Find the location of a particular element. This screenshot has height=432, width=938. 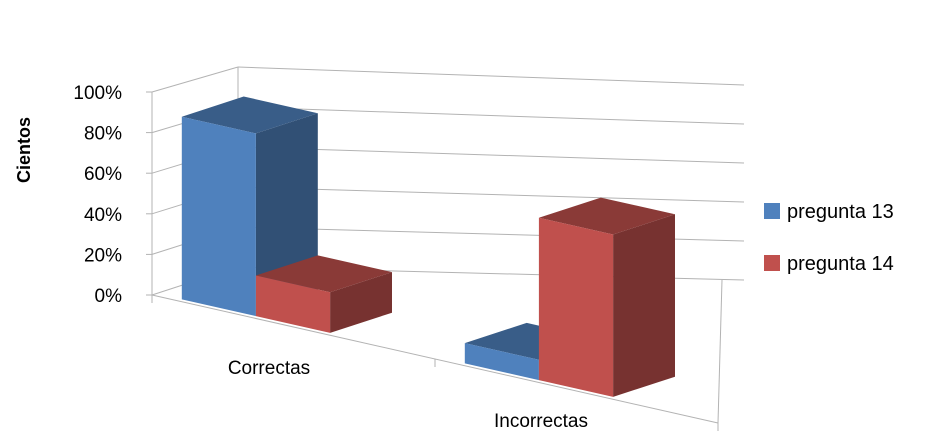

y-tick-label: 80% is located at coordinates (103, 134).